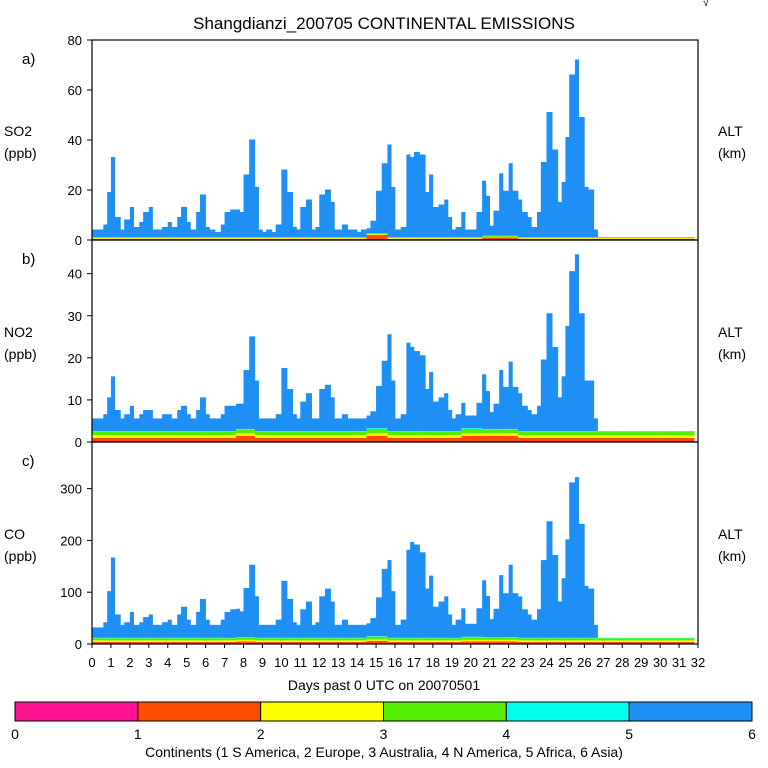  I want to click on x-tick-label: 15, so click(376, 662).